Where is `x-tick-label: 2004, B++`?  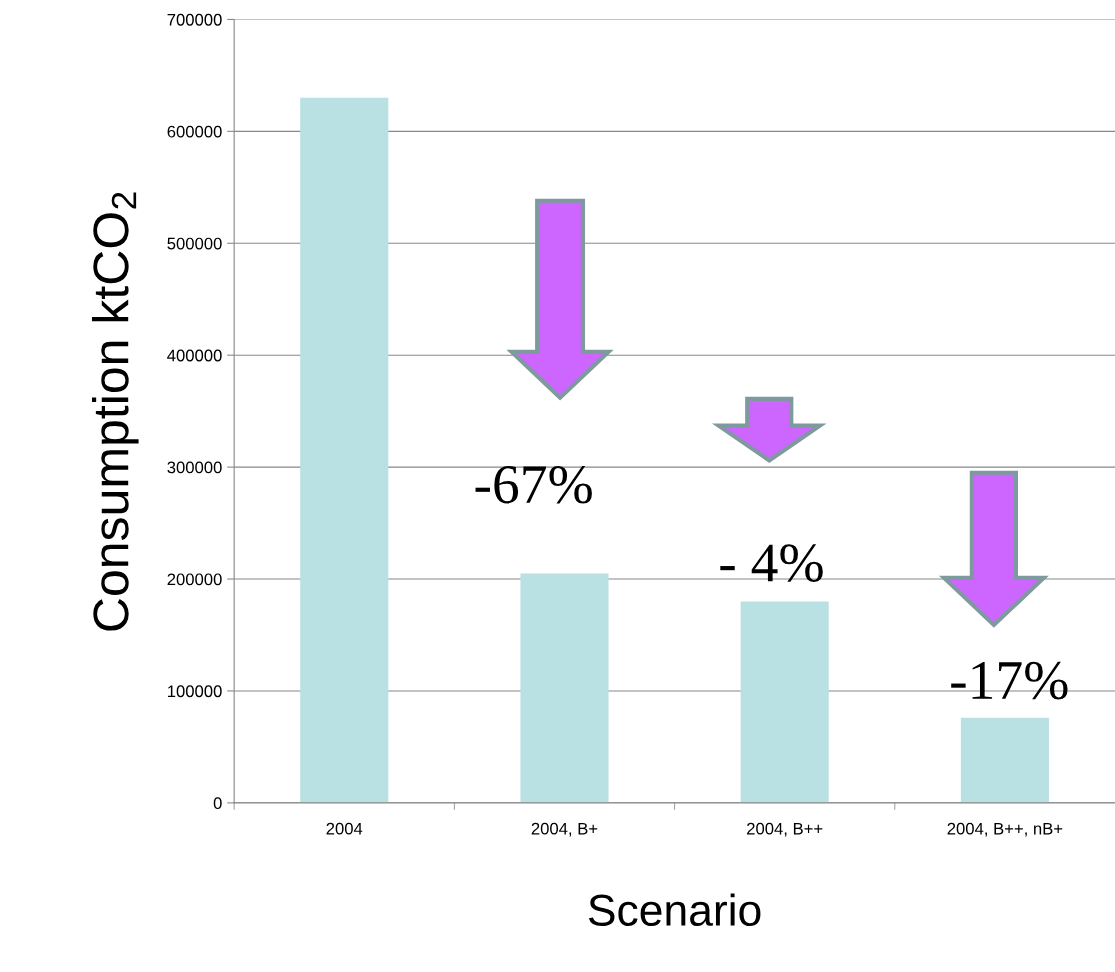
x-tick-label: 2004, B++ is located at coordinates (785, 829).